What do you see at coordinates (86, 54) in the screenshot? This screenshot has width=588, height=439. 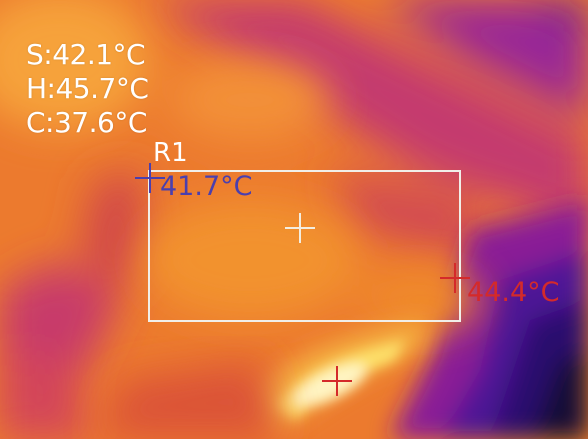 I see `spot-temperature: S:42.1°C` at bounding box center [86, 54].